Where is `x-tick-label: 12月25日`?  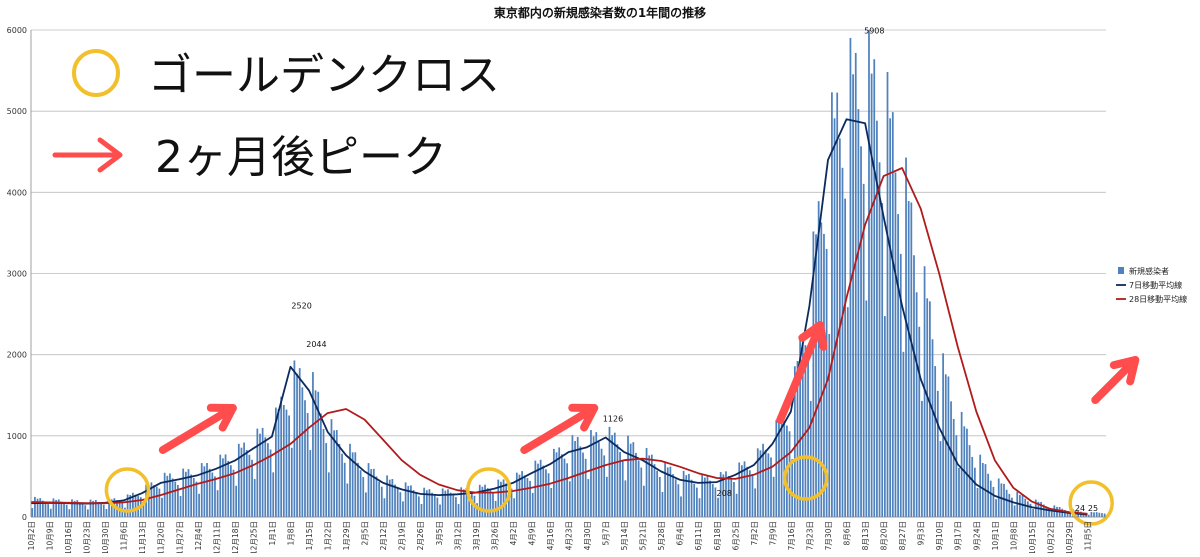 x-tick-label: 12月25日 is located at coordinates (253, 537).